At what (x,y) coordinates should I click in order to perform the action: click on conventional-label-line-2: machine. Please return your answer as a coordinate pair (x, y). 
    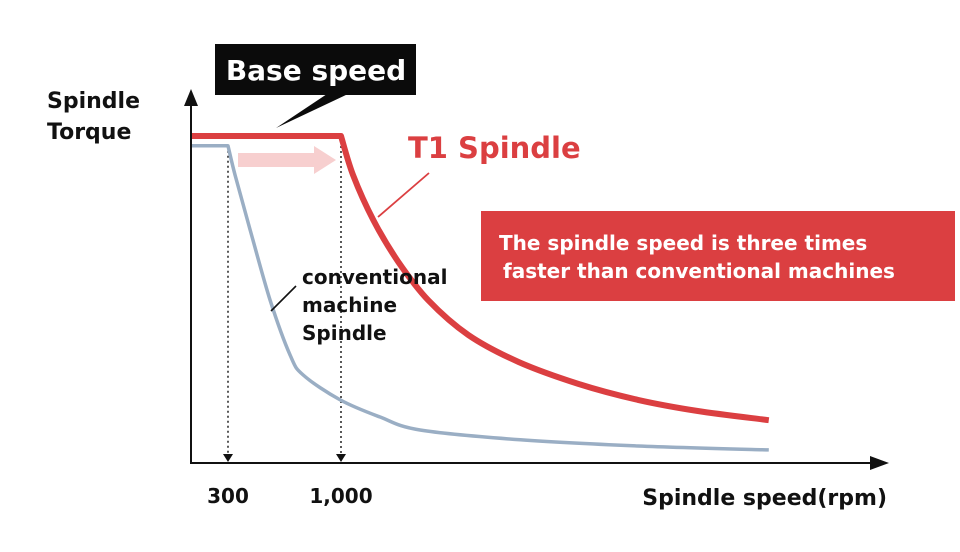
    Looking at the image, I should click on (349, 305).